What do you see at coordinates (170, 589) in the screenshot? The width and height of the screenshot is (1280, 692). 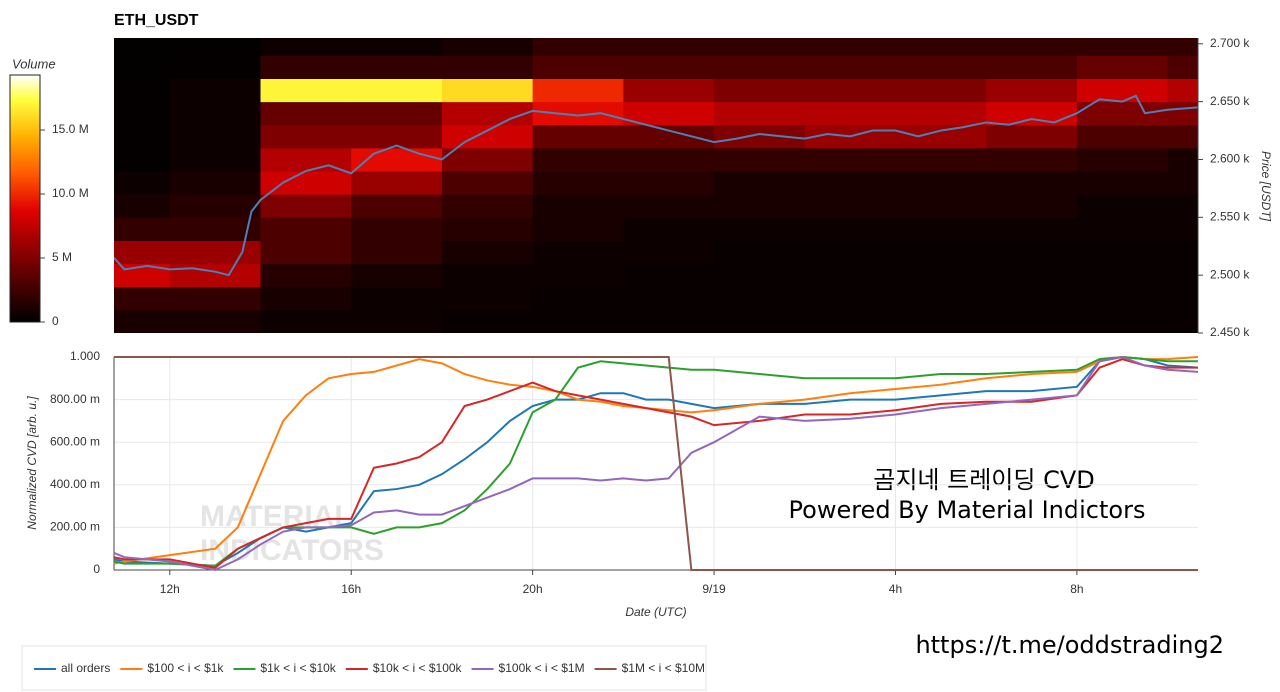 I see `x-tick-label: 12h` at bounding box center [170, 589].